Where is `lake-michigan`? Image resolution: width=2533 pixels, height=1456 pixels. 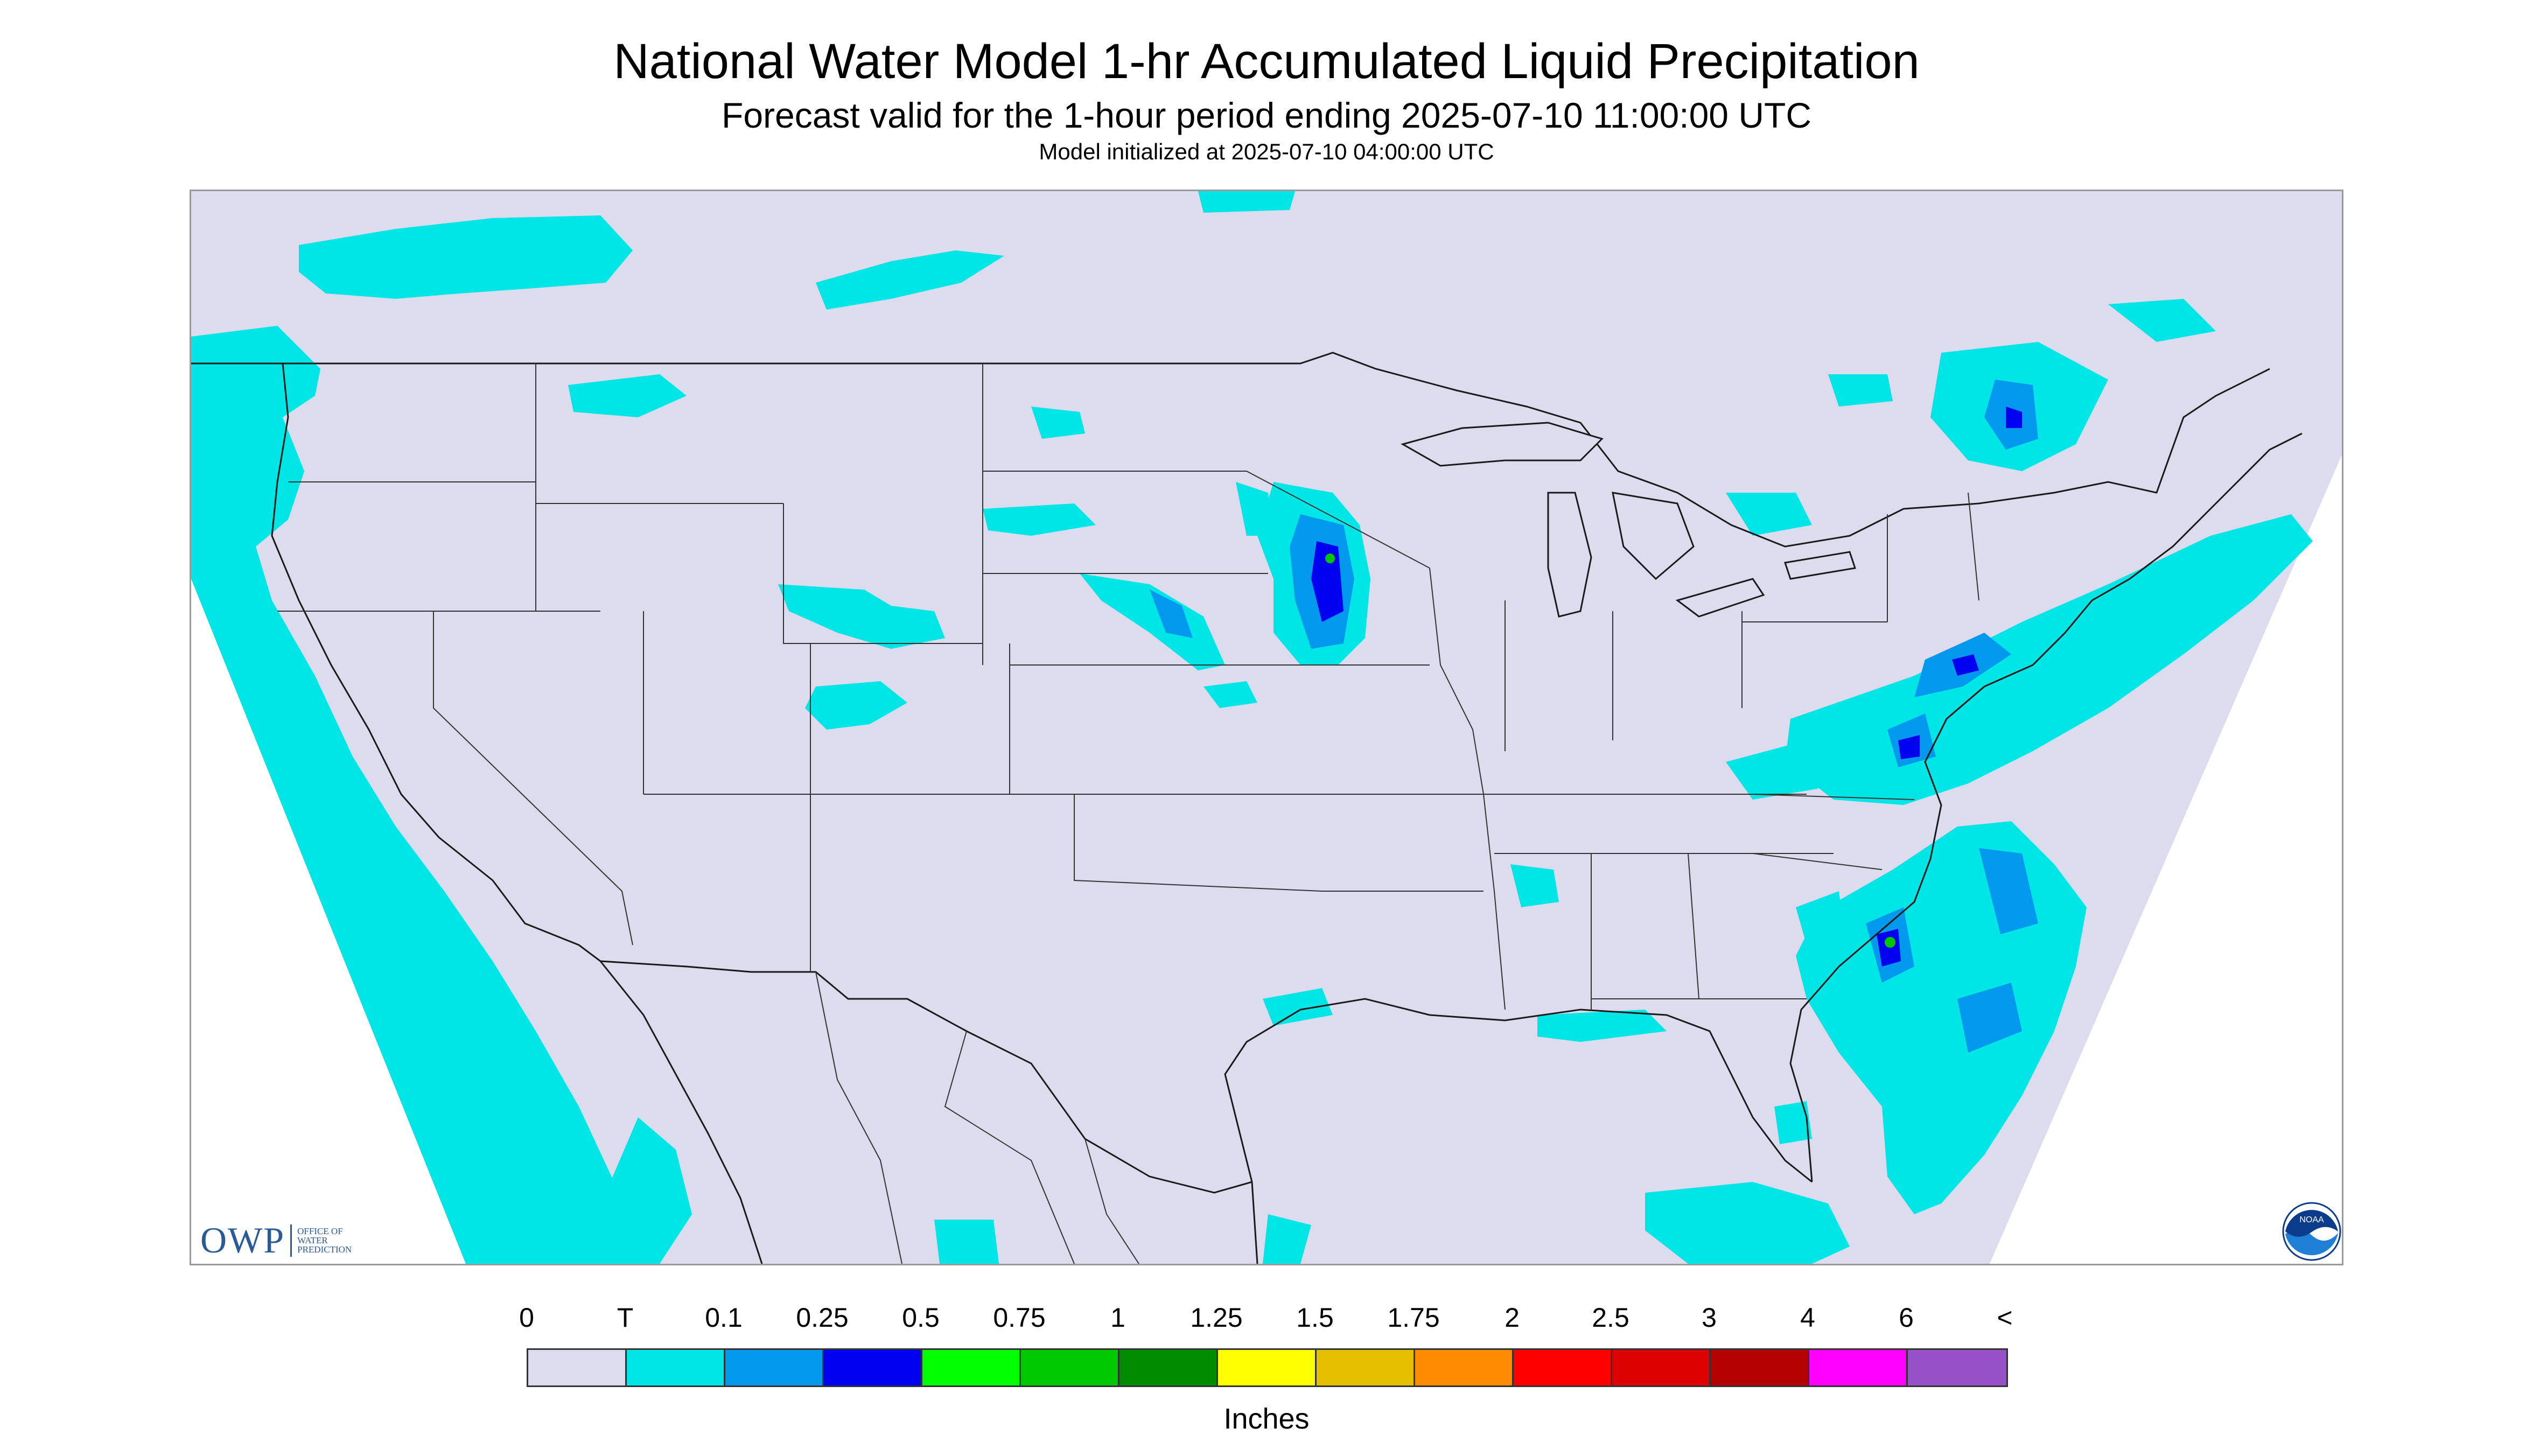
lake-michigan is located at coordinates (1569, 555).